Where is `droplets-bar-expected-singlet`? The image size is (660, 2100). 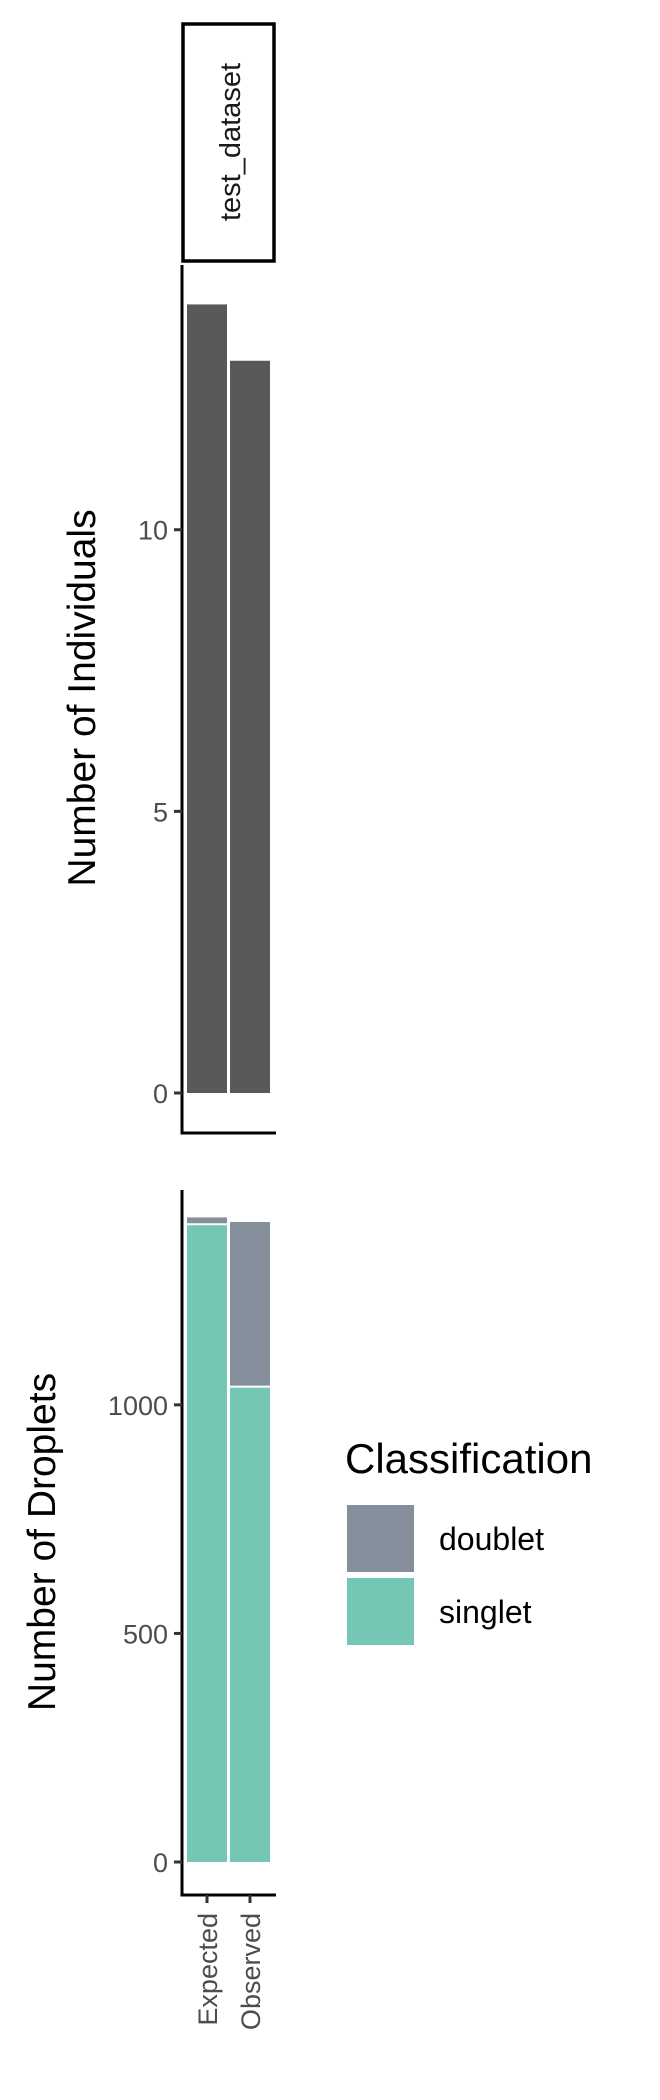 droplets-bar-expected-singlet is located at coordinates (207, 1543).